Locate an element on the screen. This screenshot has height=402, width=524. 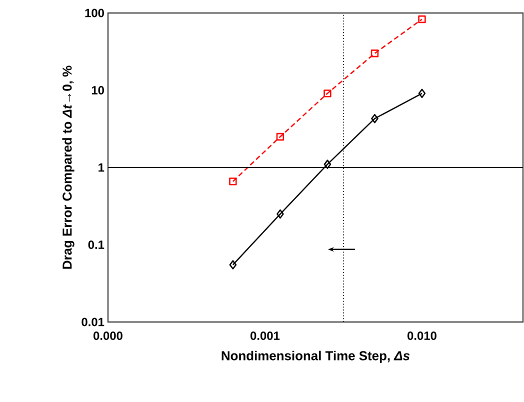
y-tick-label: 100 is located at coordinates (94, 13).